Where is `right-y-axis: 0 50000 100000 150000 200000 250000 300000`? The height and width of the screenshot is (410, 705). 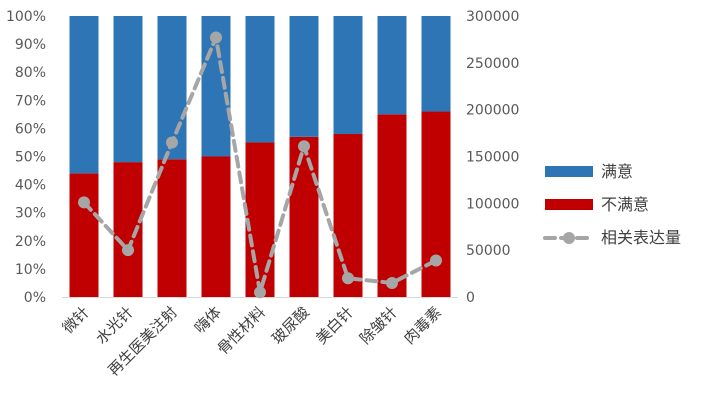
right-y-axis: 0 50000 100000 150000 200000 250000 300000 is located at coordinates (492, 157).